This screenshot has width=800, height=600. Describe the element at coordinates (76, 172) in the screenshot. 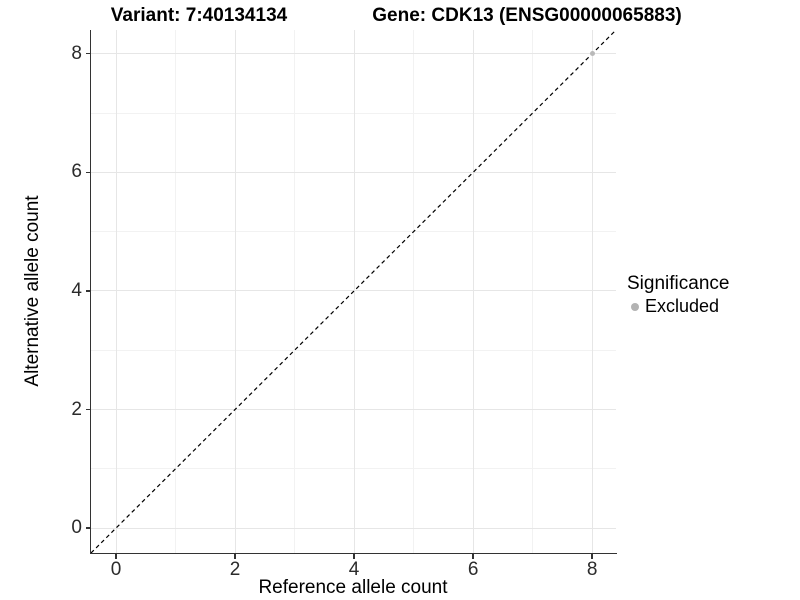

I see `y-tick-label: 6` at that location.